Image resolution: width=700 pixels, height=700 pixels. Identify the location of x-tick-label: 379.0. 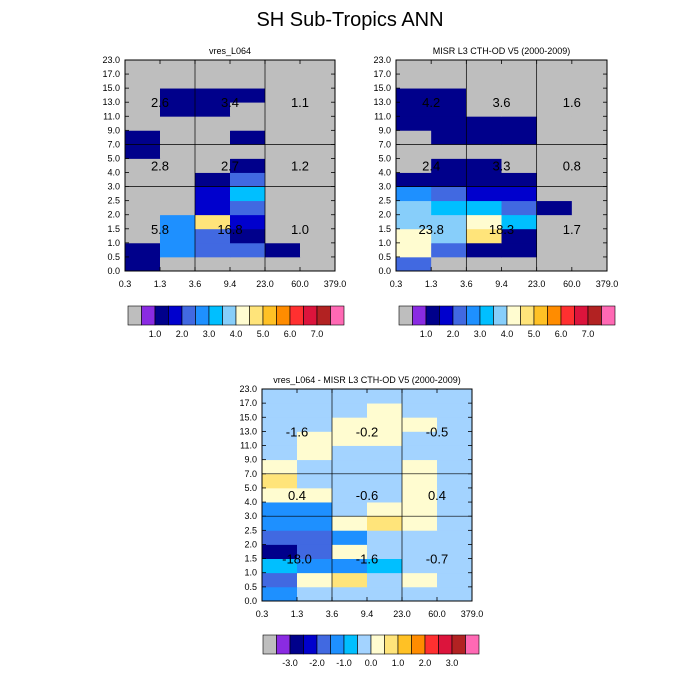
(335, 284).